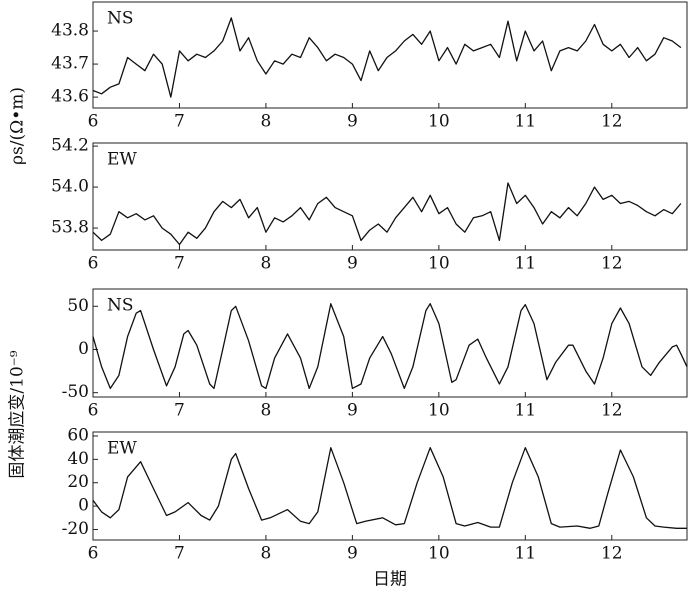 The height and width of the screenshot is (593, 700). I want to click on y-tick-label: 40, so click(78, 459).